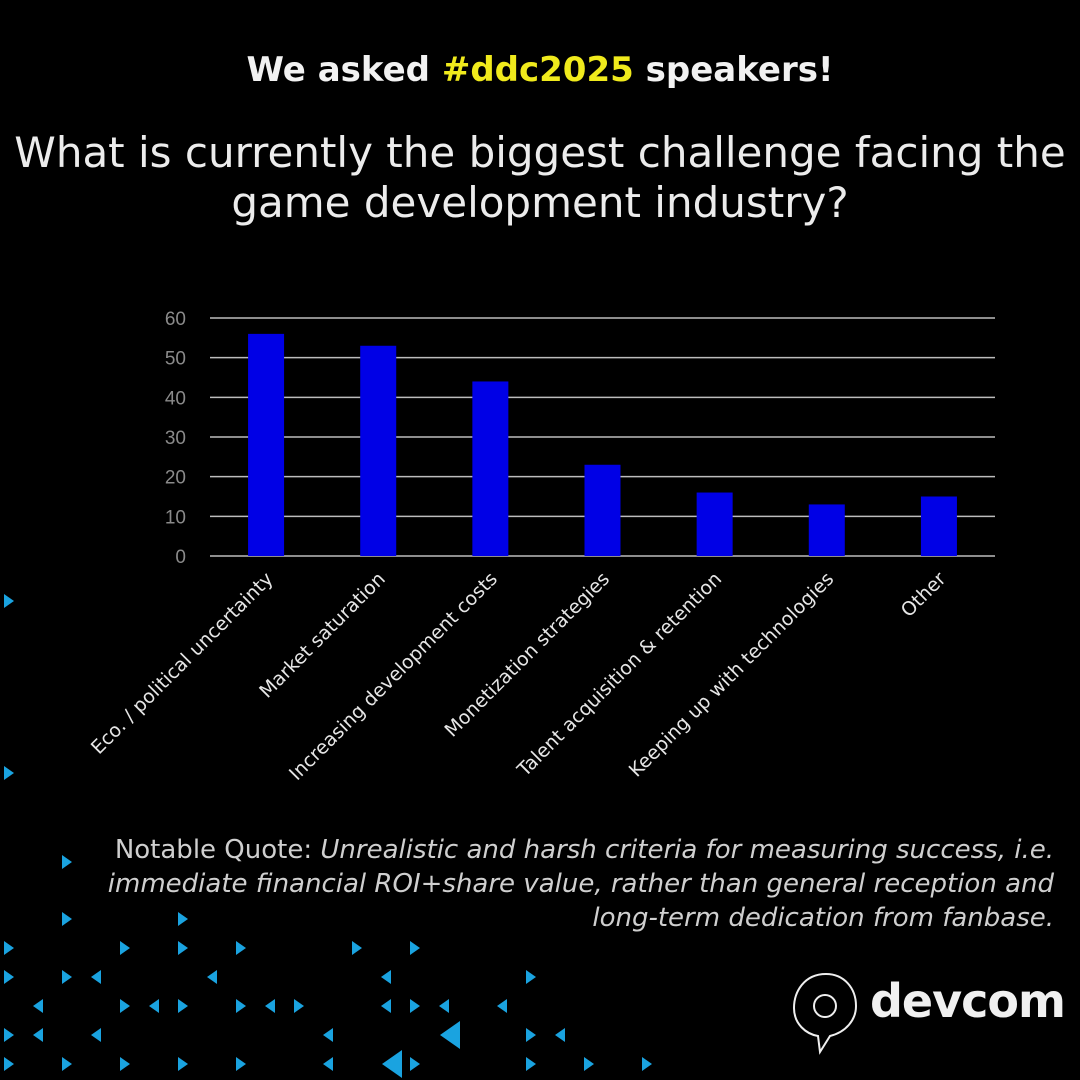  Describe the element at coordinates (733, 70) in the screenshot. I see `headline-suffix: speakers!` at that location.